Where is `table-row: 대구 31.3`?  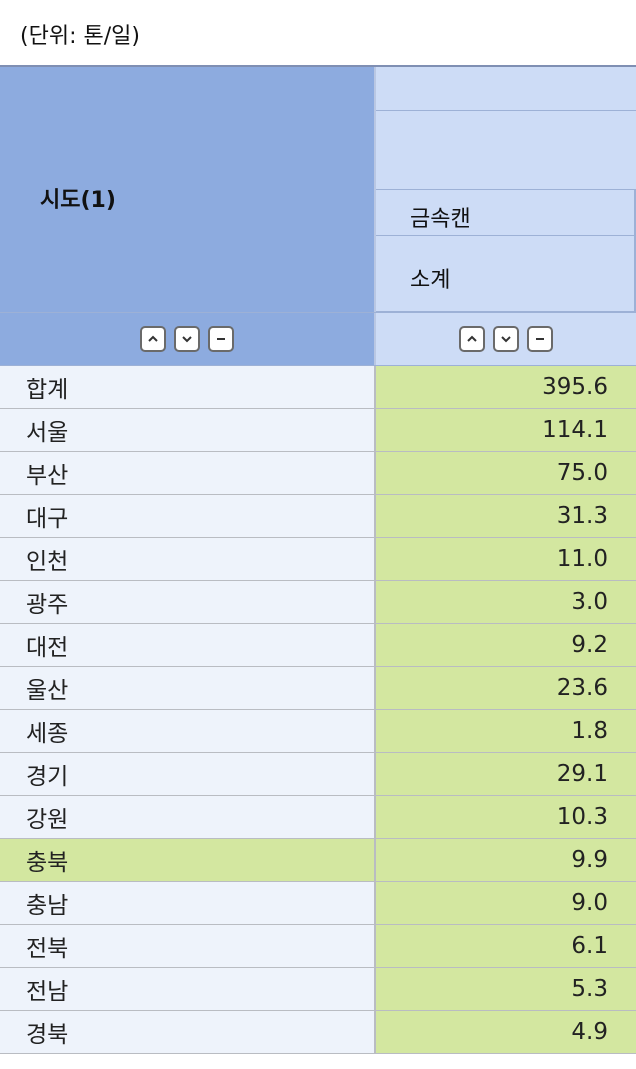 table-row: 대구 31.3 is located at coordinates (318, 516).